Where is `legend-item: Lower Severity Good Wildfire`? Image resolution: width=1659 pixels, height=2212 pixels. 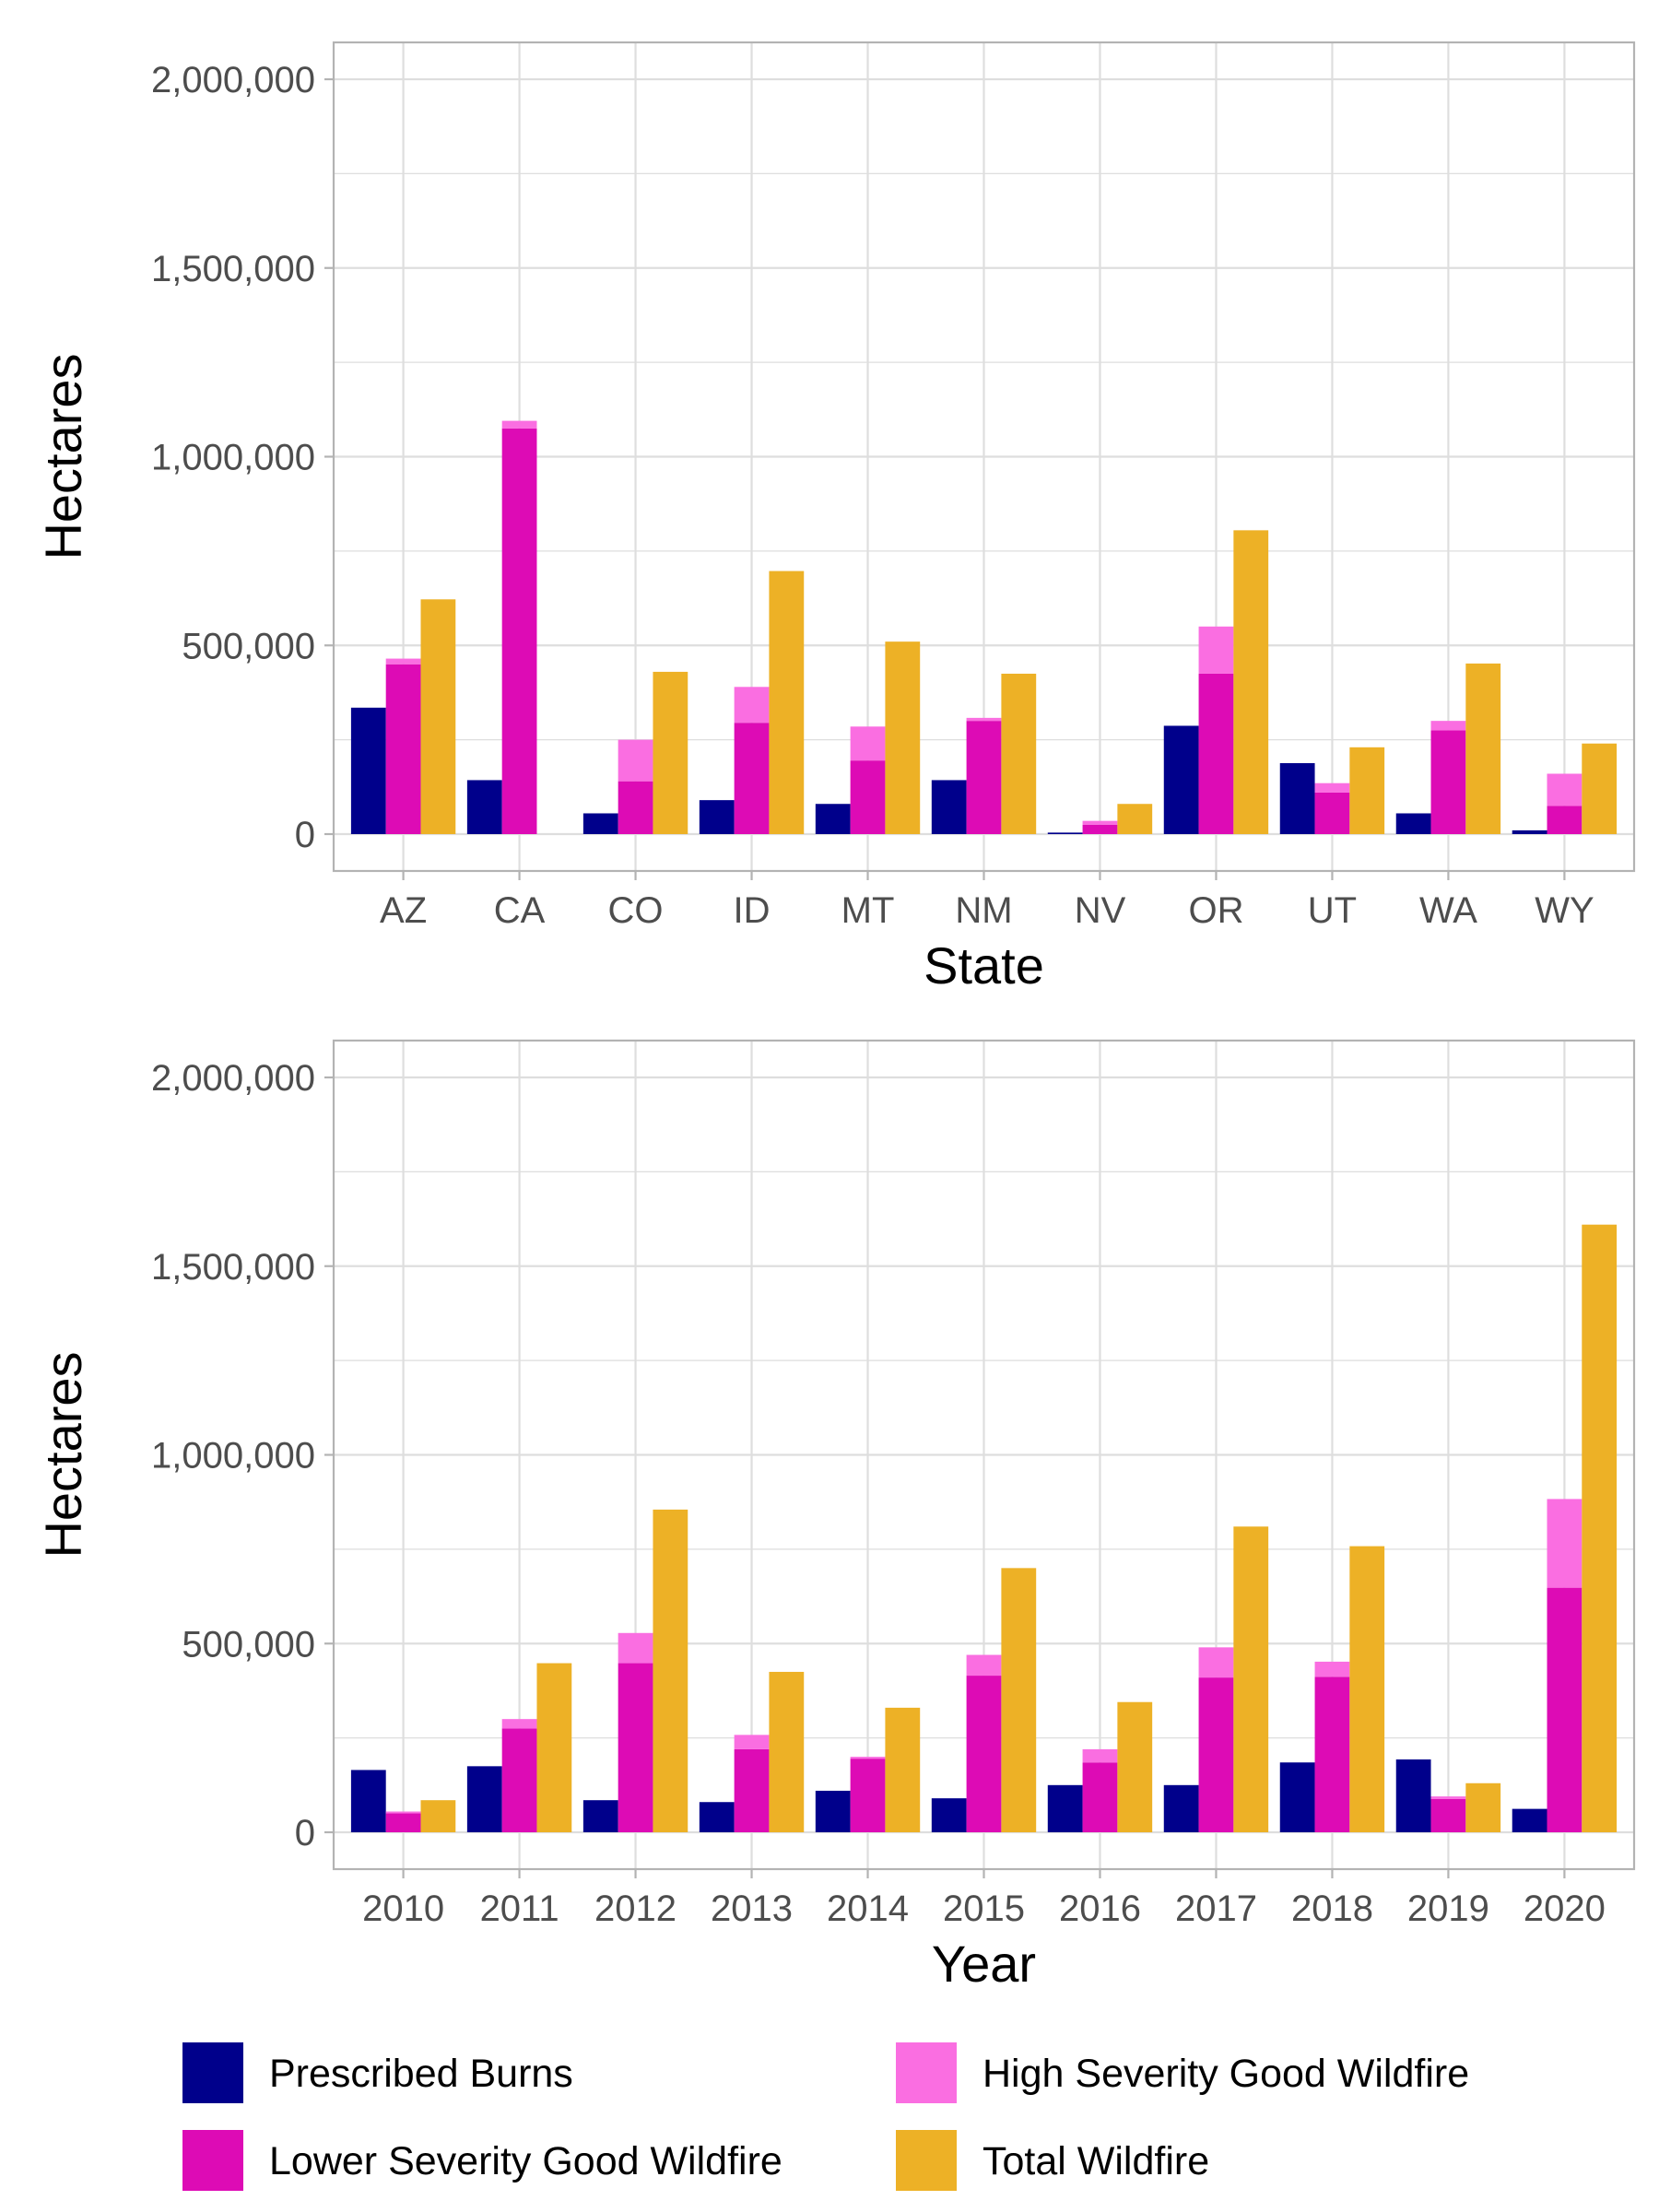
legend-item: Lower Severity Good Wildfire is located at coordinates (482, 2160).